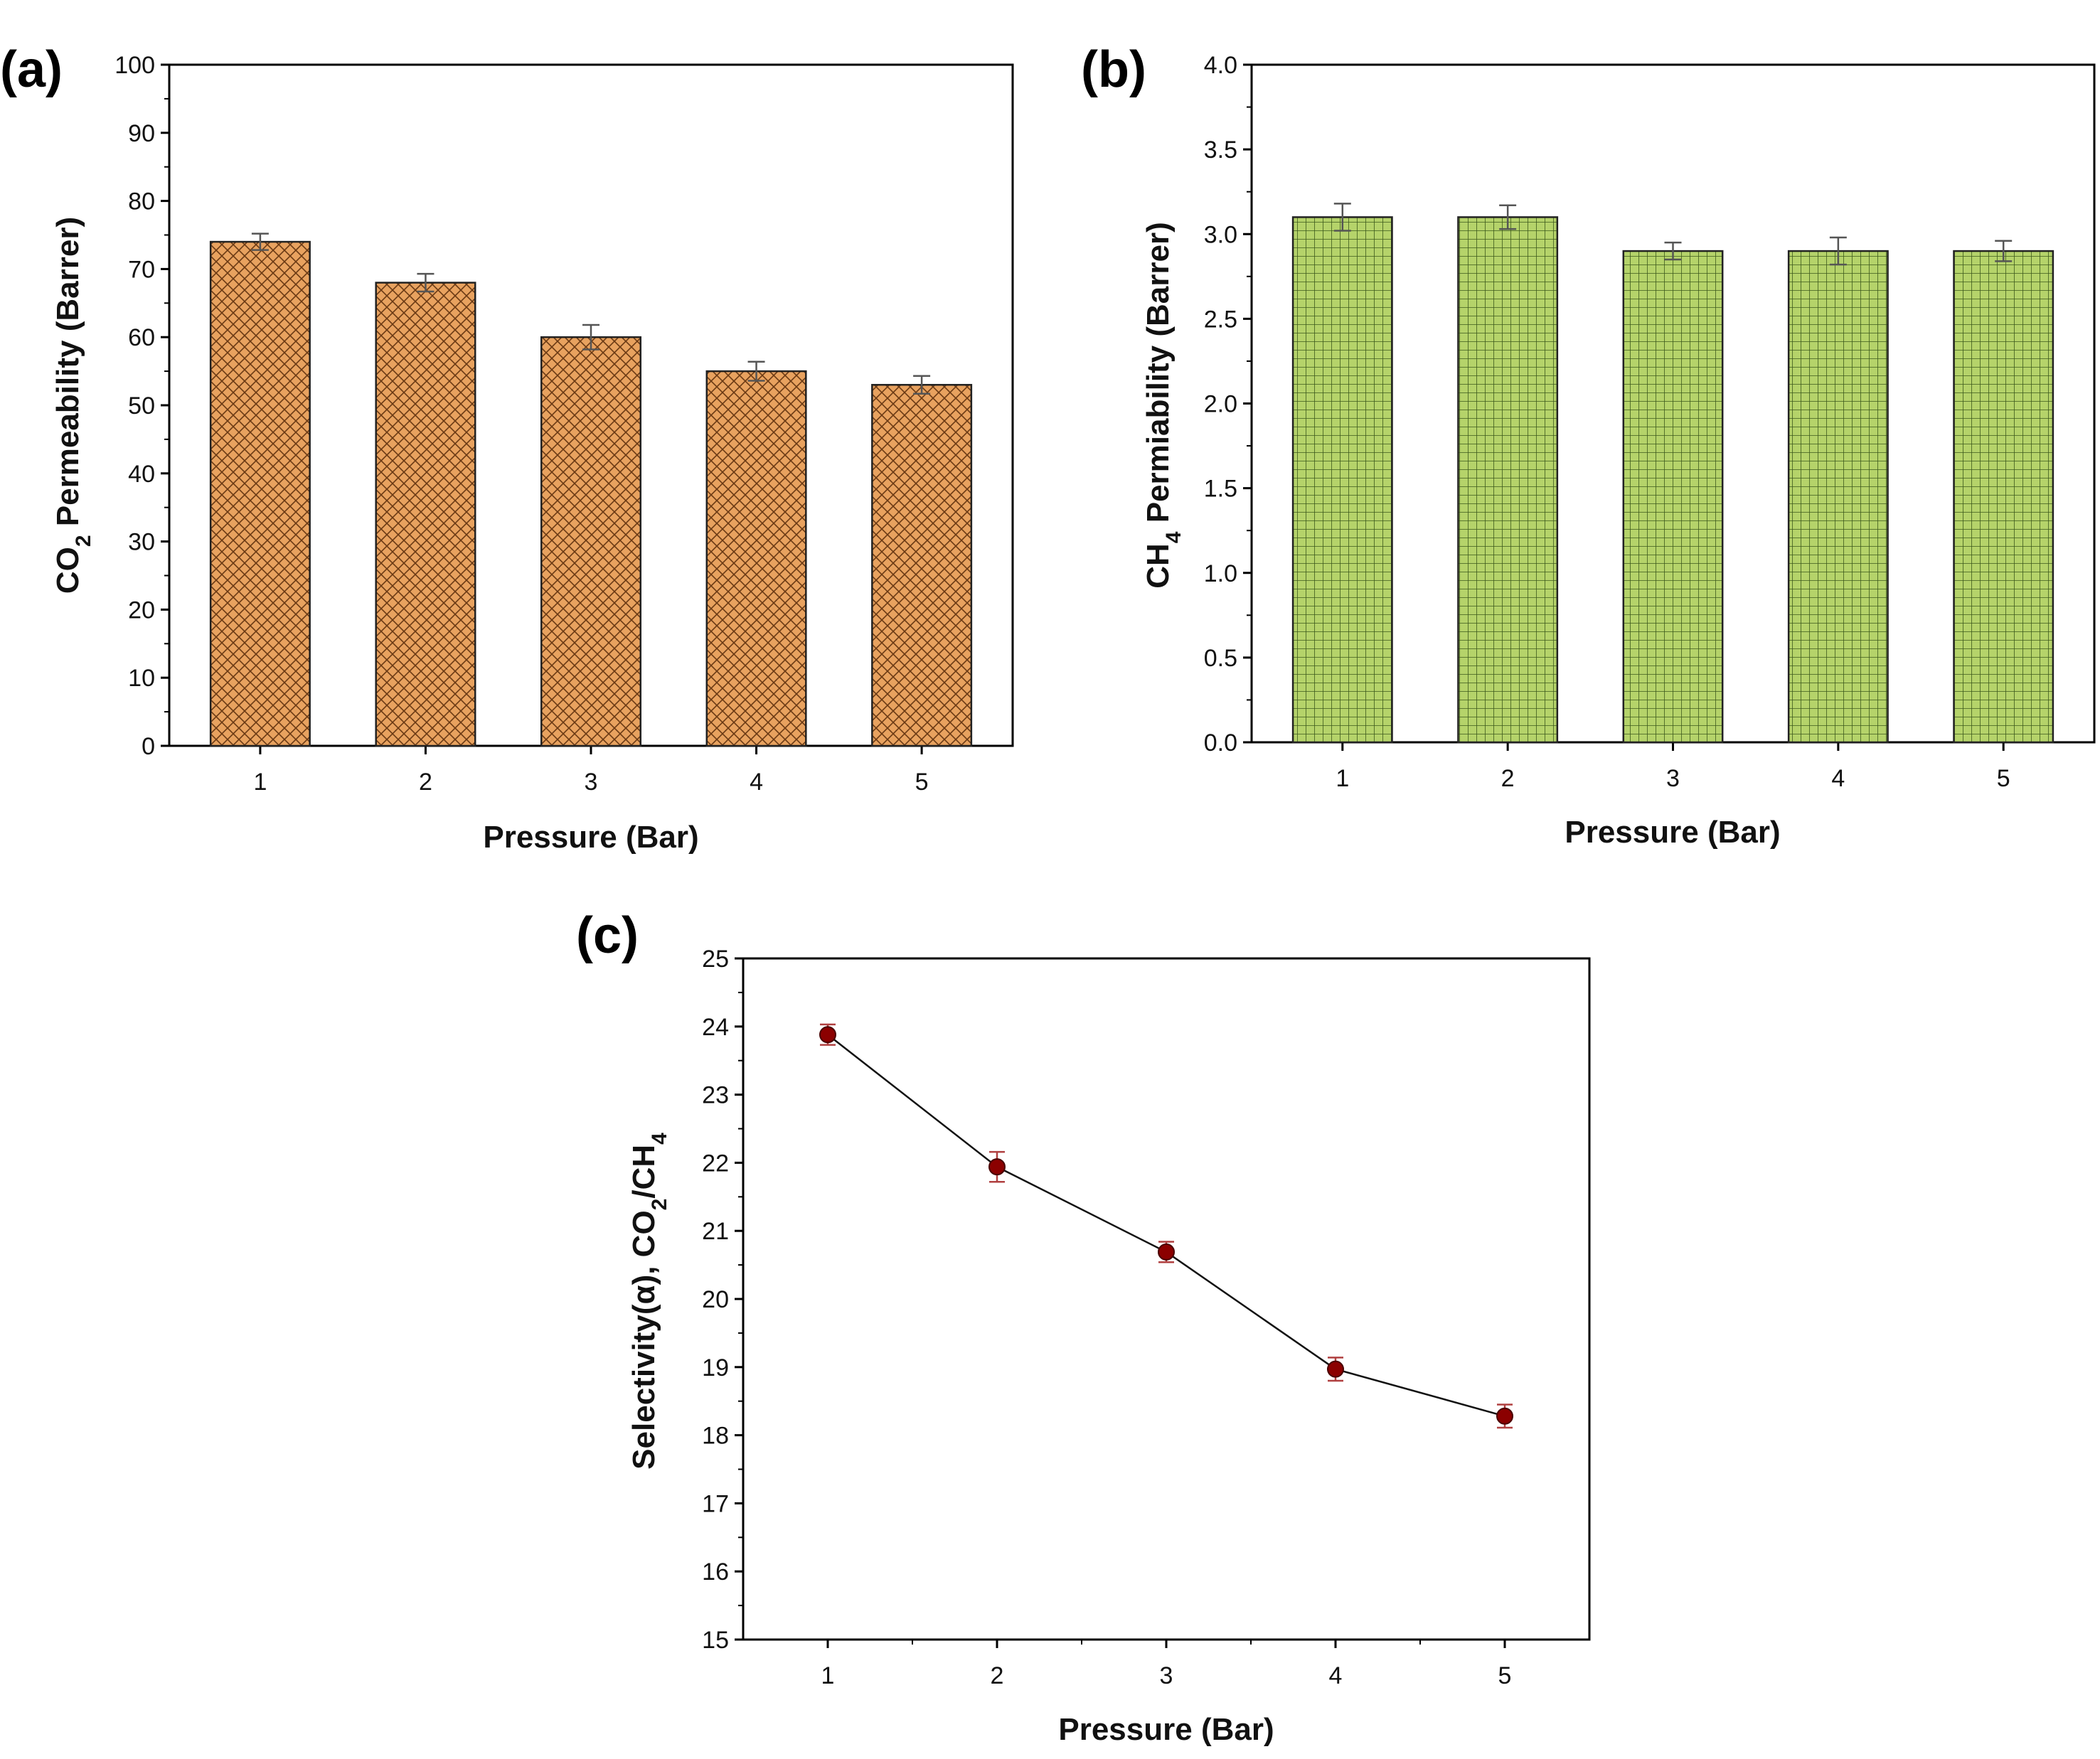  I want to click on panel-a-label: (a), so click(31, 70).